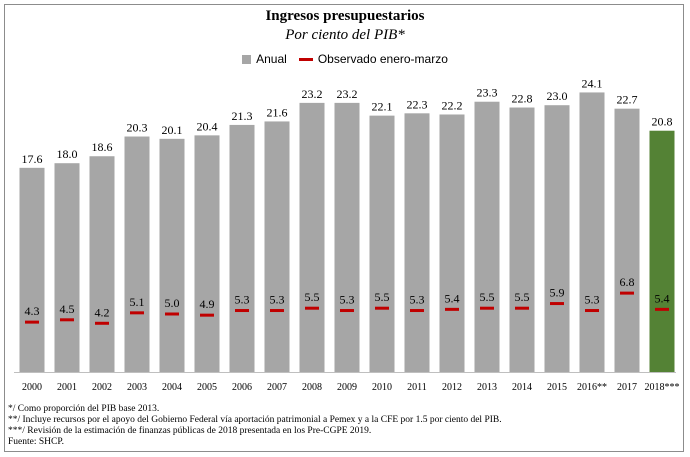  What do you see at coordinates (67, 309) in the screenshot?
I see `marker-label-observado-1: 4.5` at bounding box center [67, 309].